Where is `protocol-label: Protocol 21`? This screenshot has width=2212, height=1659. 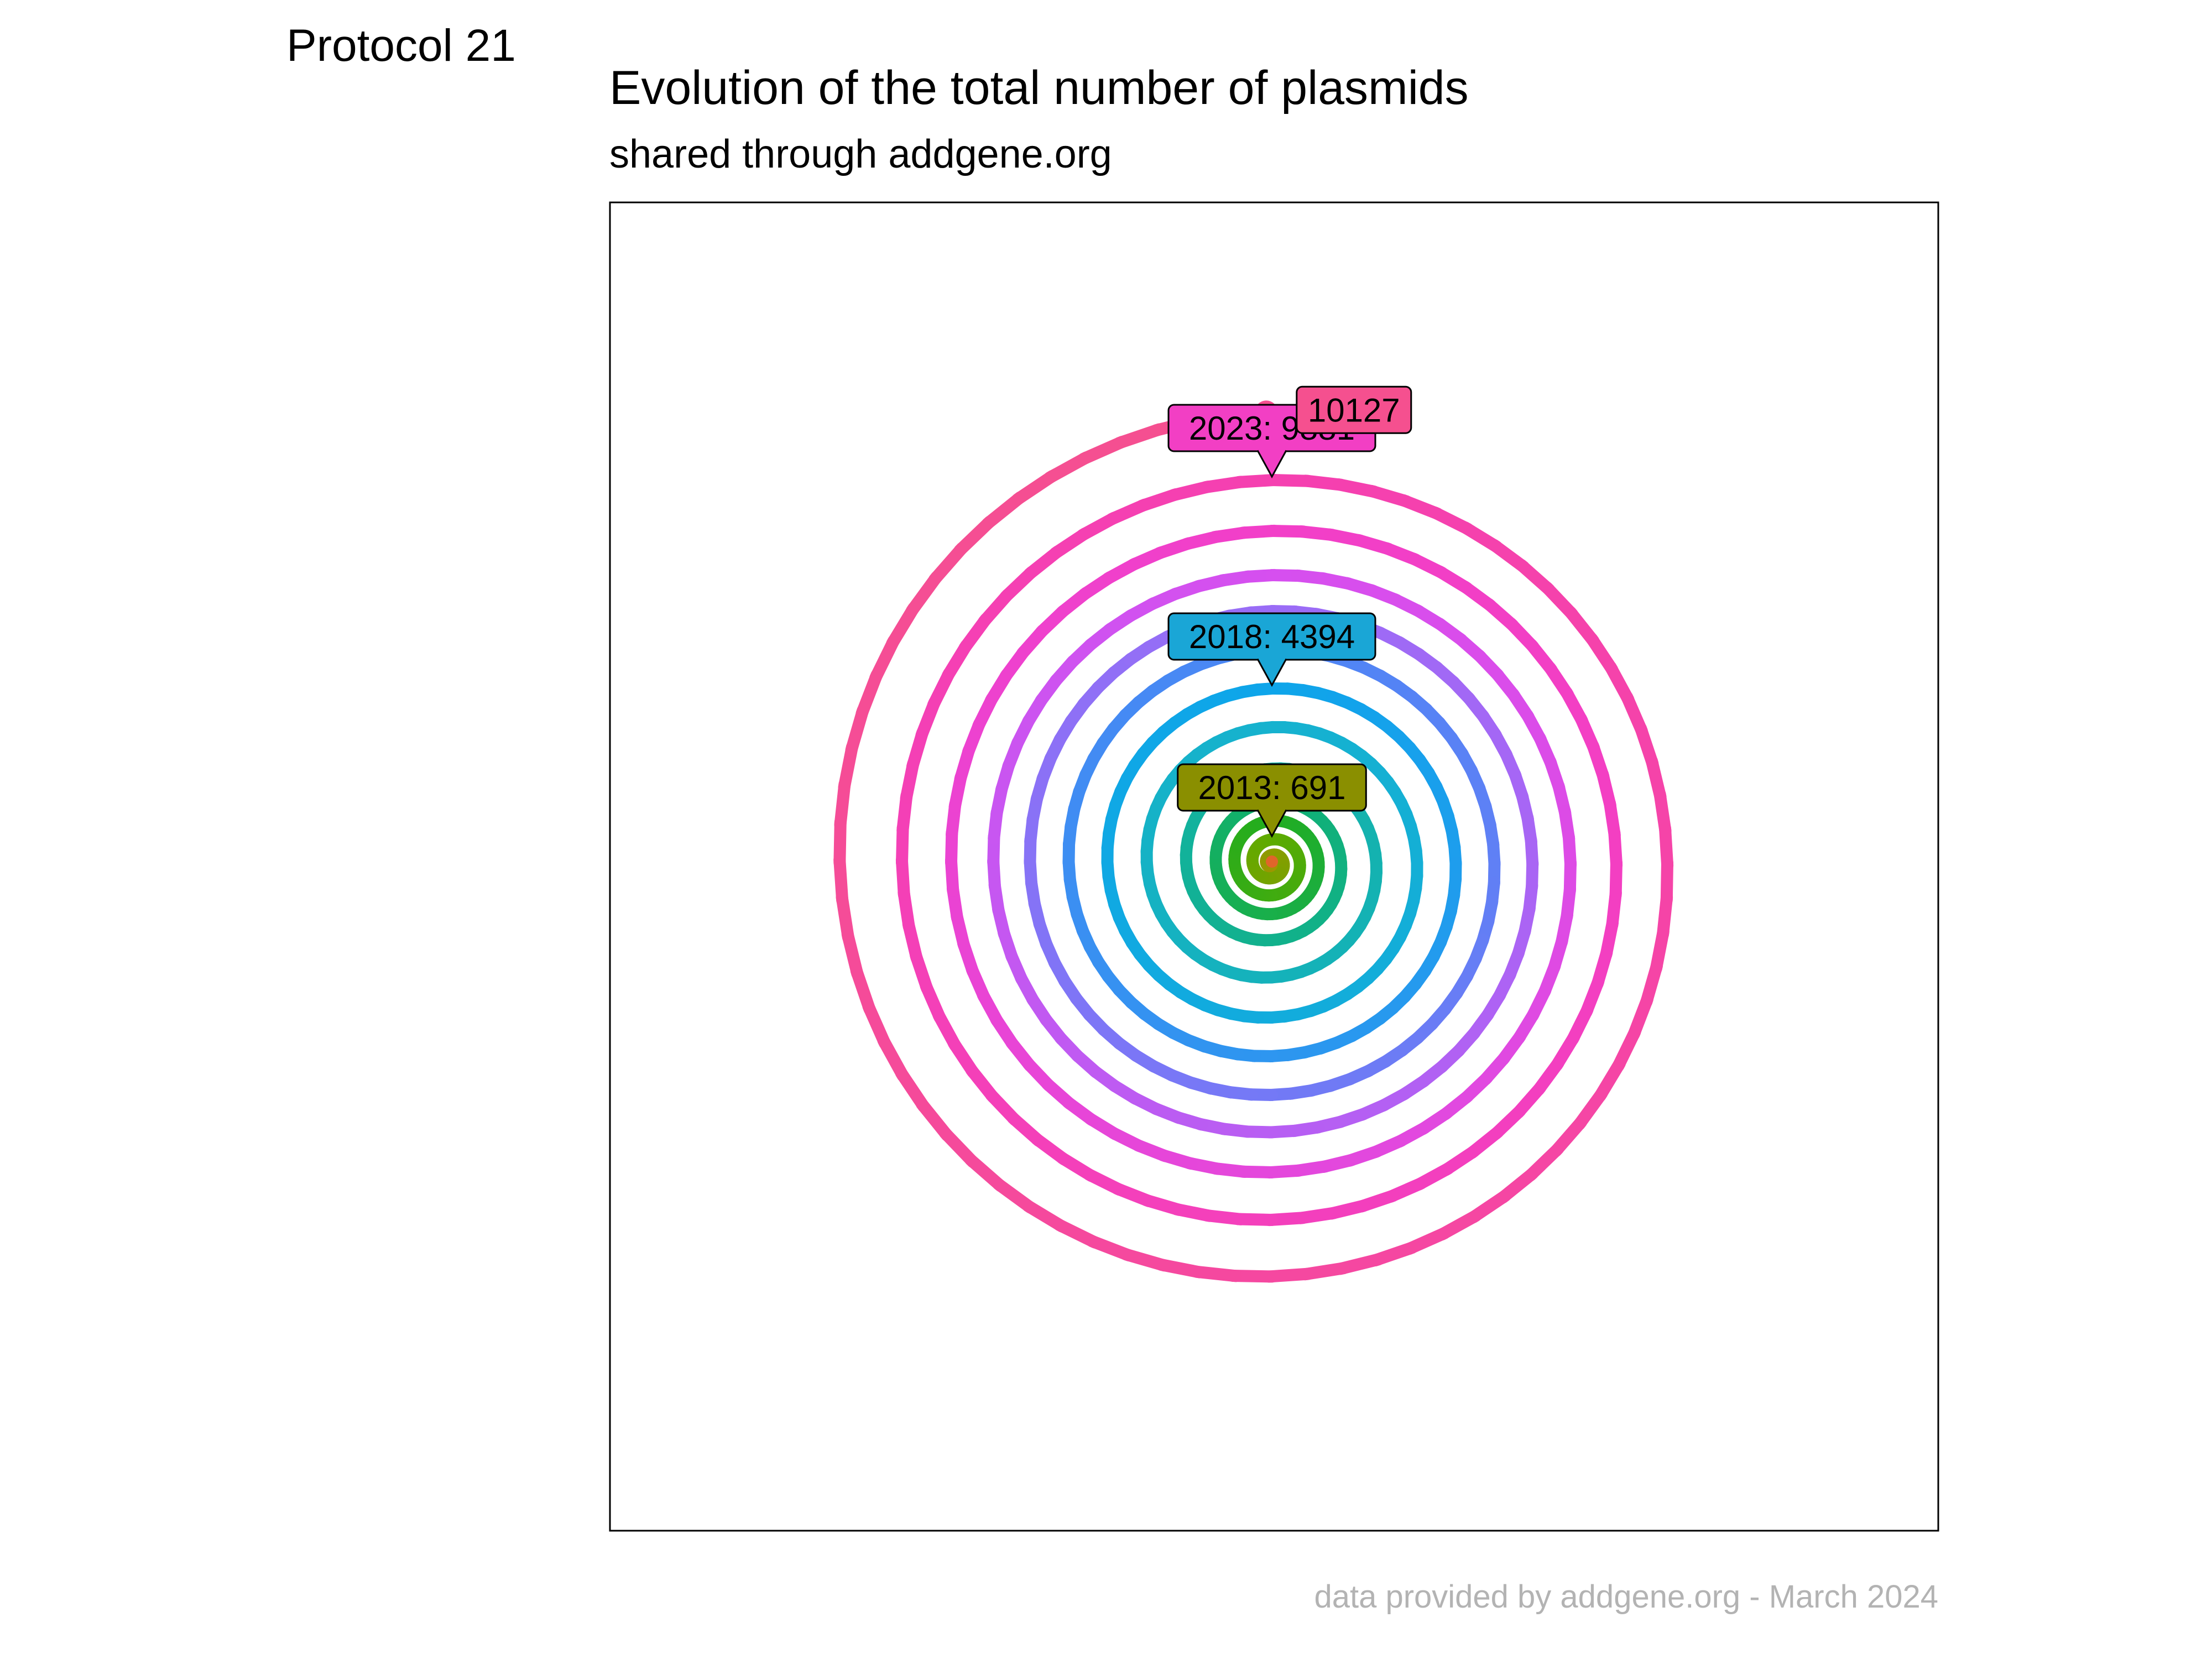 protocol-label: Protocol 21 is located at coordinates (401, 46).